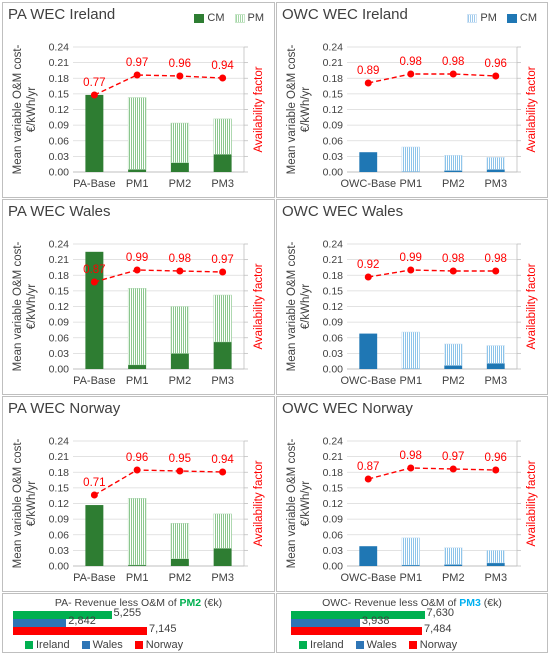  I want to click on availability-label: 0.87, so click(94, 270).